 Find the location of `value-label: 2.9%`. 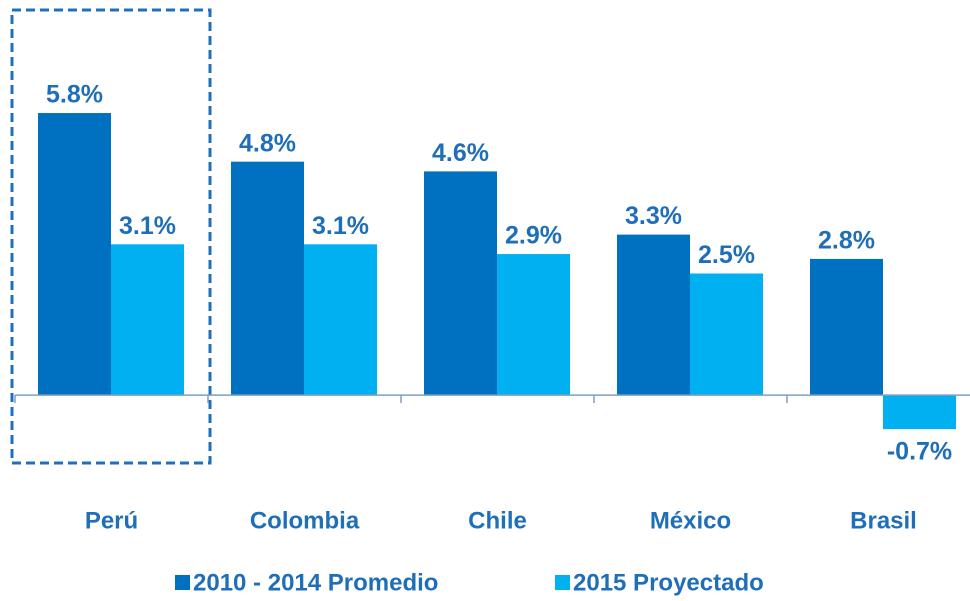

value-label: 2.9% is located at coordinates (533, 236).